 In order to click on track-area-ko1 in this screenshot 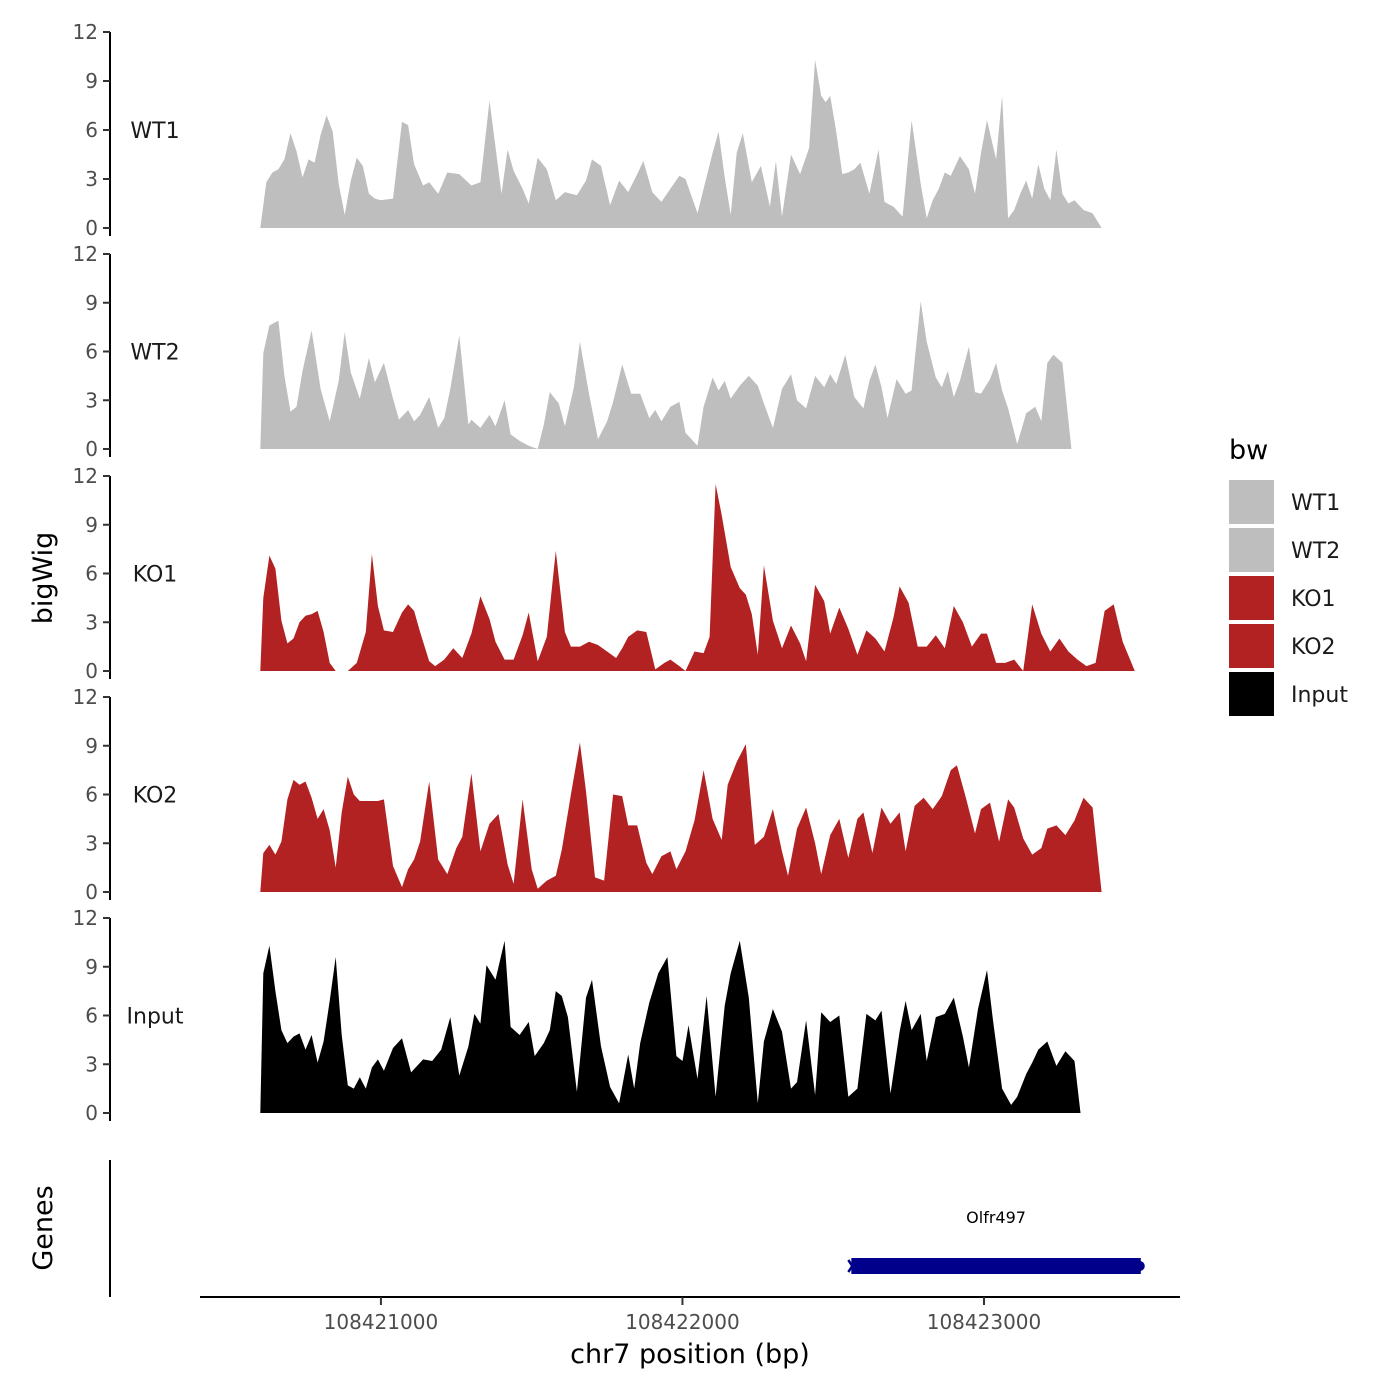, I will do `click(697, 577)`.